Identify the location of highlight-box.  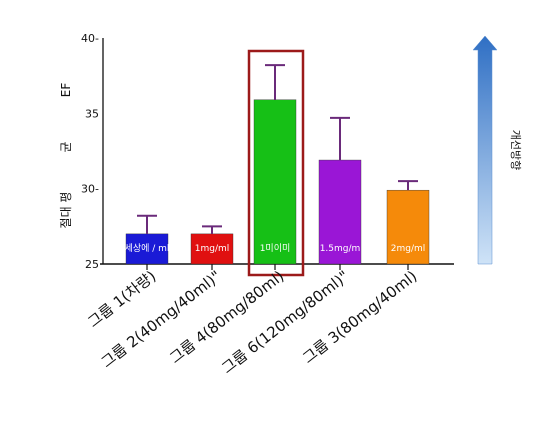
(276, 163).